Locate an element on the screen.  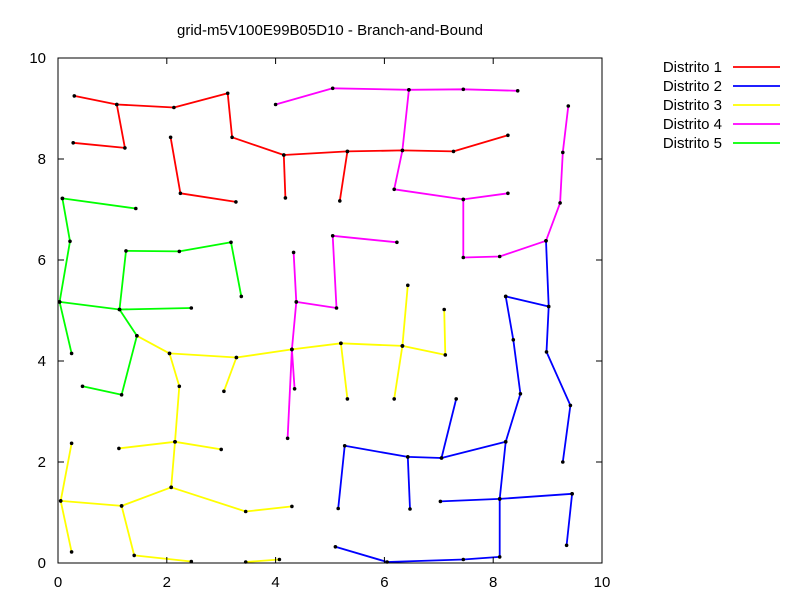
x-tick-label: 8 is located at coordinates (493, 582).